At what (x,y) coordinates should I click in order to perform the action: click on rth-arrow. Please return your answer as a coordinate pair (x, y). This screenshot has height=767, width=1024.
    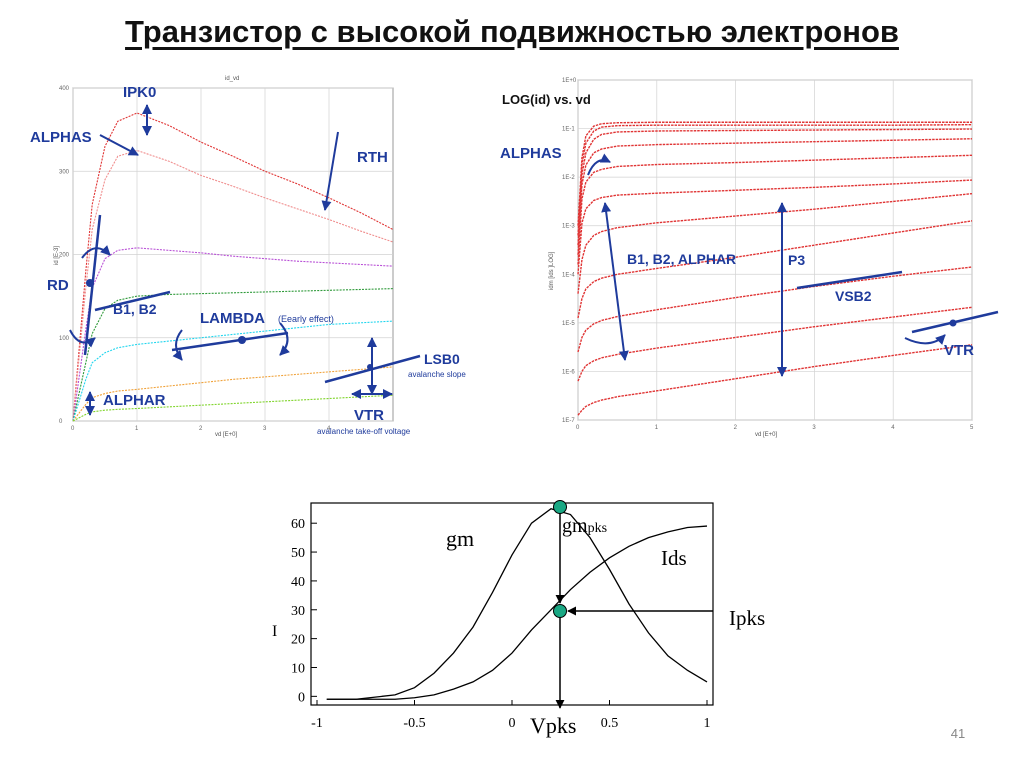
    Looking at the image, I should click on (330, 171).